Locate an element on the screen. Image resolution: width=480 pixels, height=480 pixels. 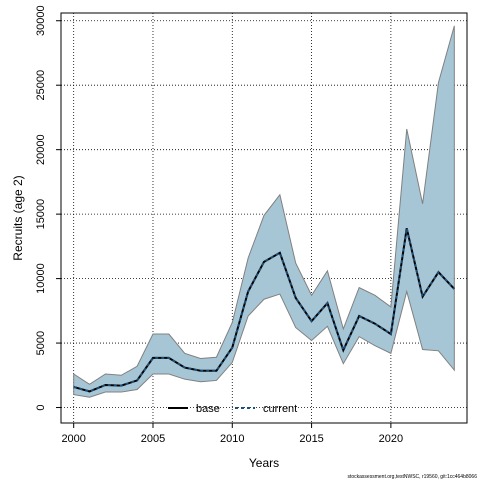
x-tick-label: 2015 is located at coordinates (311, 439).